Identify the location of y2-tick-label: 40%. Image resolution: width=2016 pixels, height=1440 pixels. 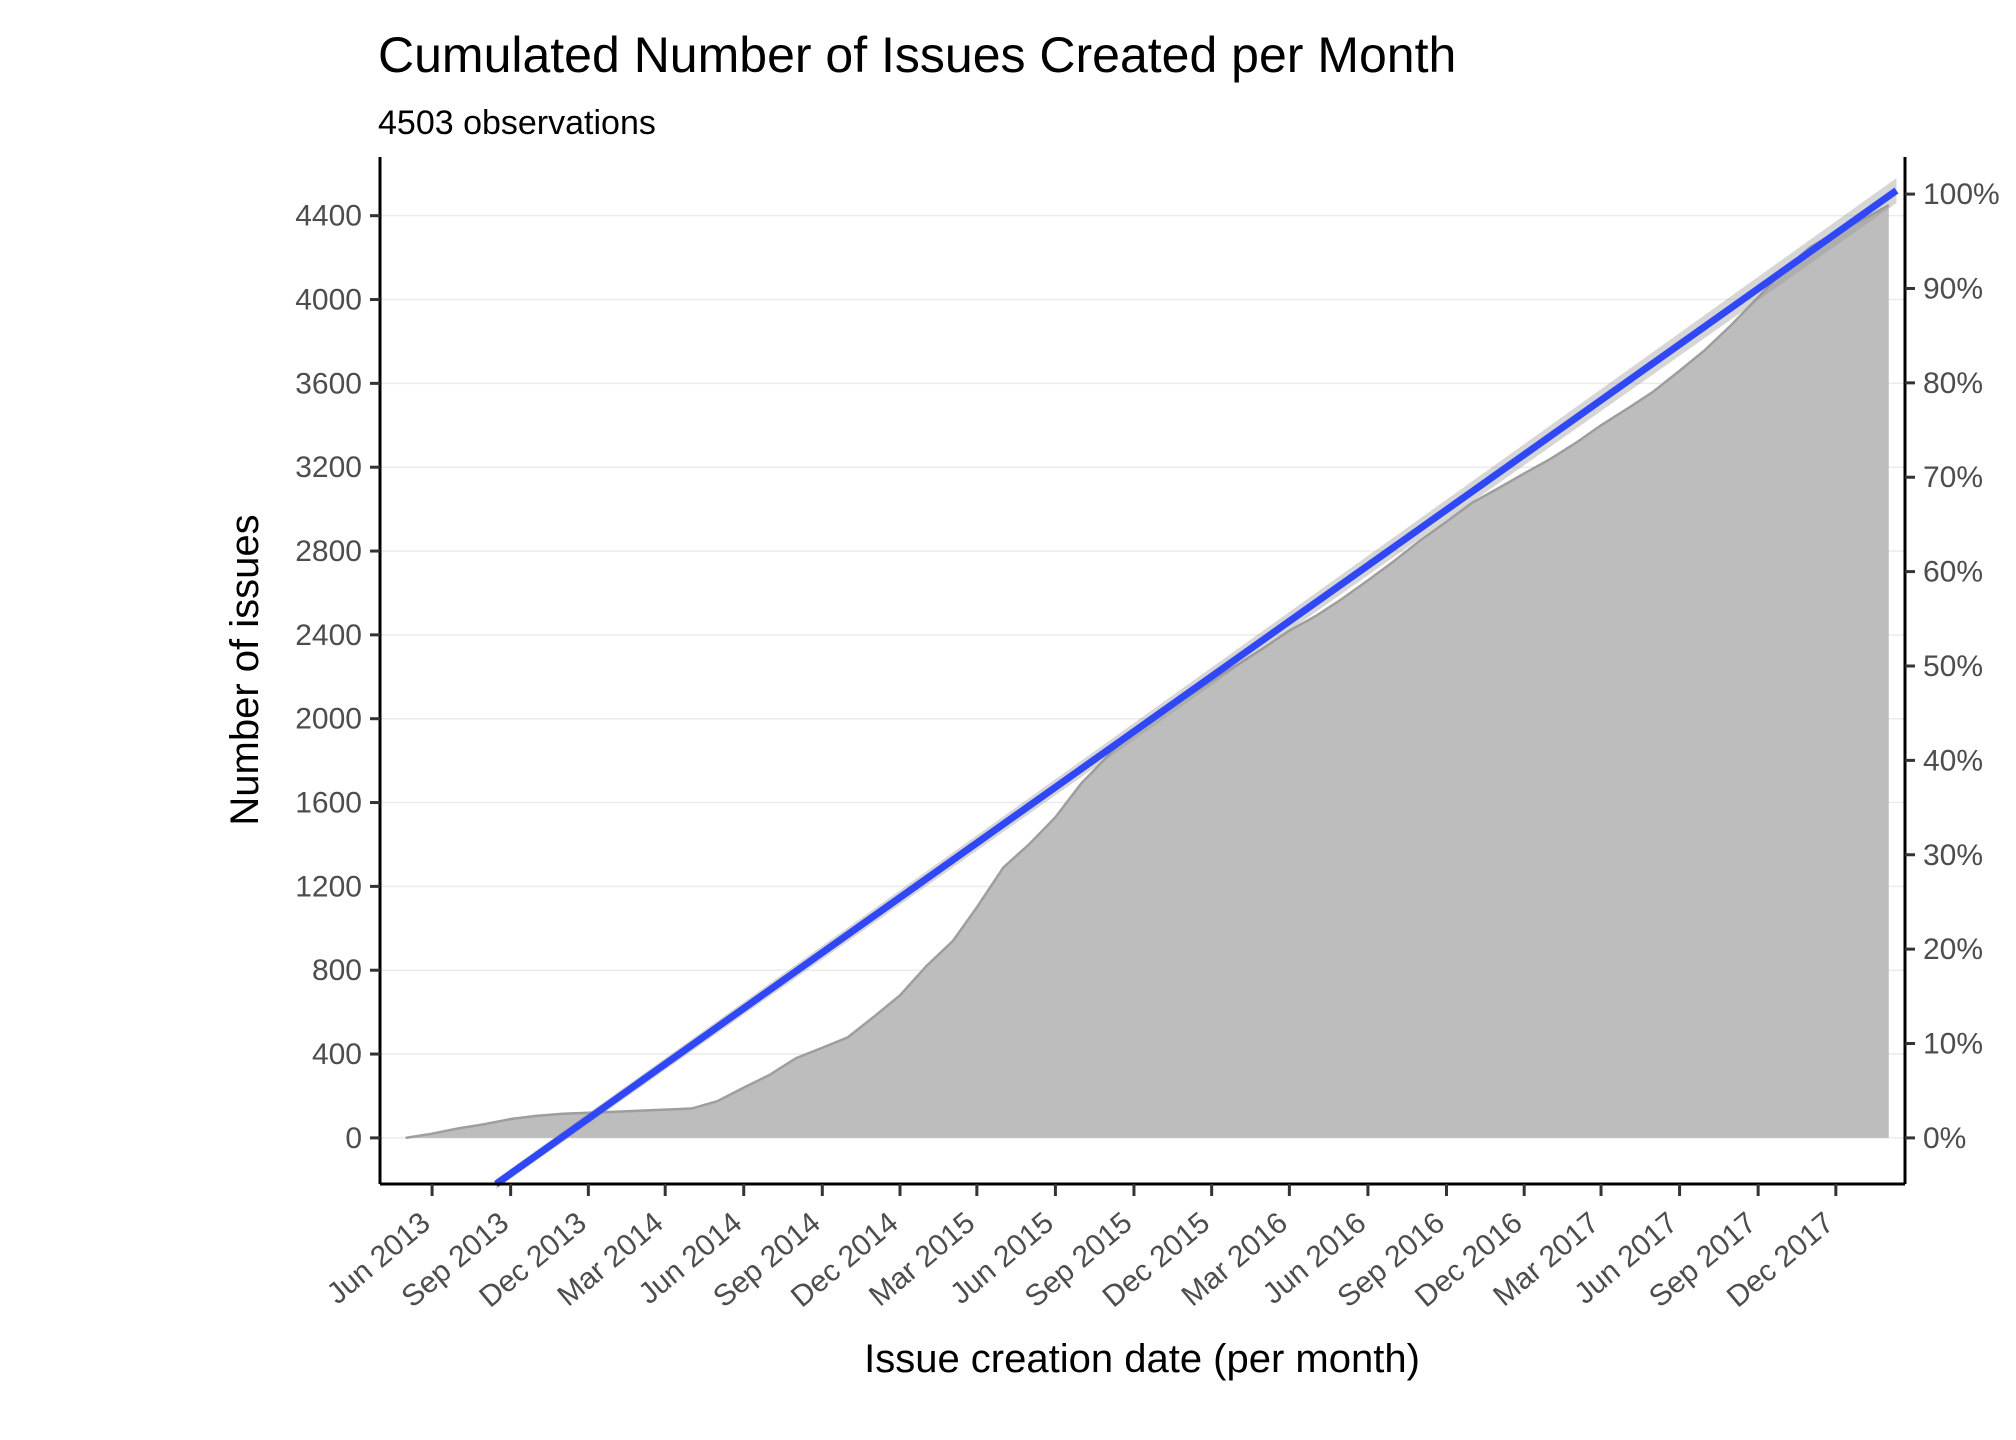
(1953, 760).